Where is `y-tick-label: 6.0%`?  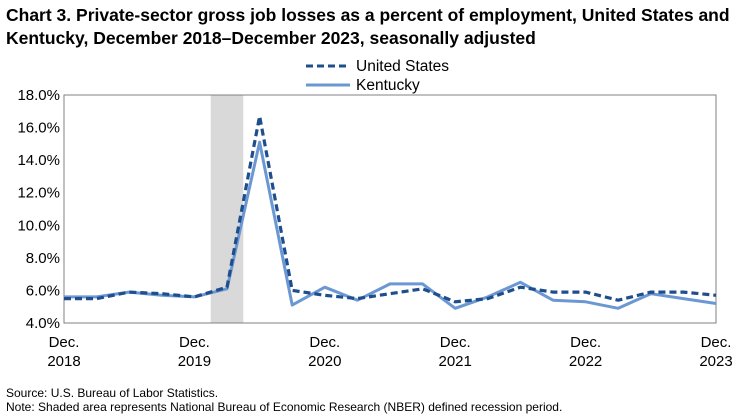 y-tick-label: 6.0% is located at coordinates (43, 290).